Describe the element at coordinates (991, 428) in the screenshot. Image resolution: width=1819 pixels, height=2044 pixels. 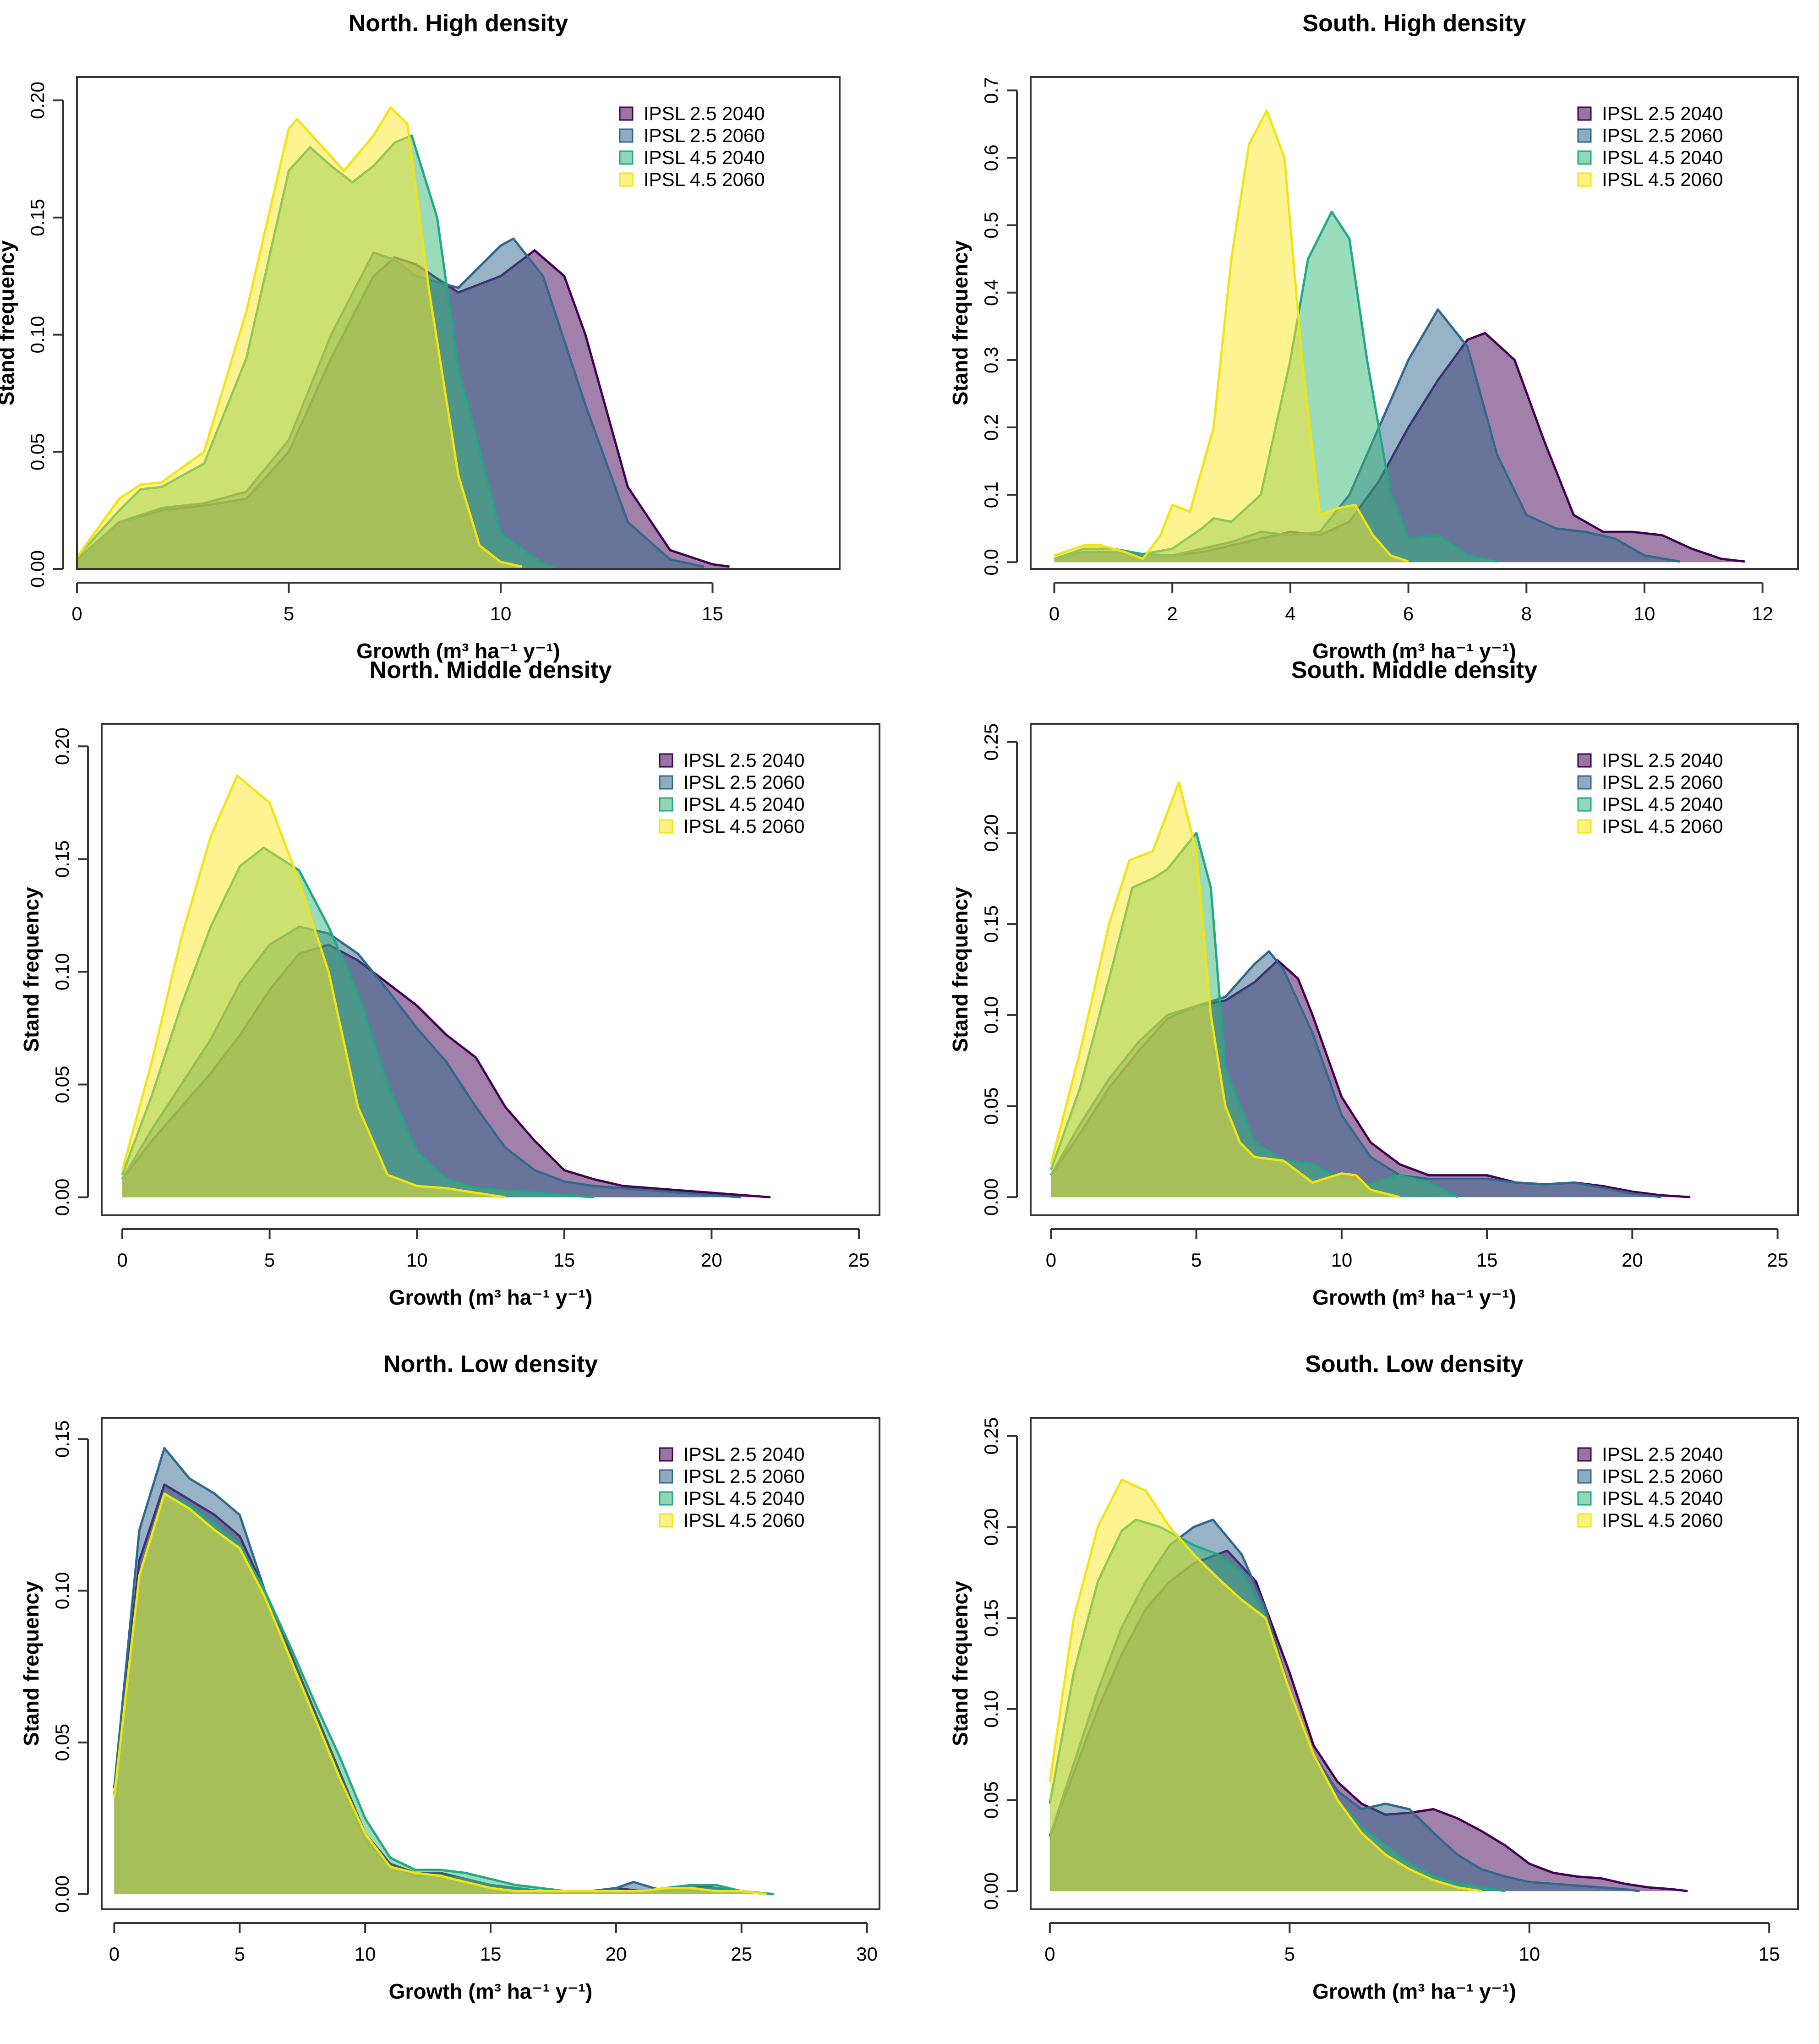
I see `y-tick-label: 0.2` at that location.